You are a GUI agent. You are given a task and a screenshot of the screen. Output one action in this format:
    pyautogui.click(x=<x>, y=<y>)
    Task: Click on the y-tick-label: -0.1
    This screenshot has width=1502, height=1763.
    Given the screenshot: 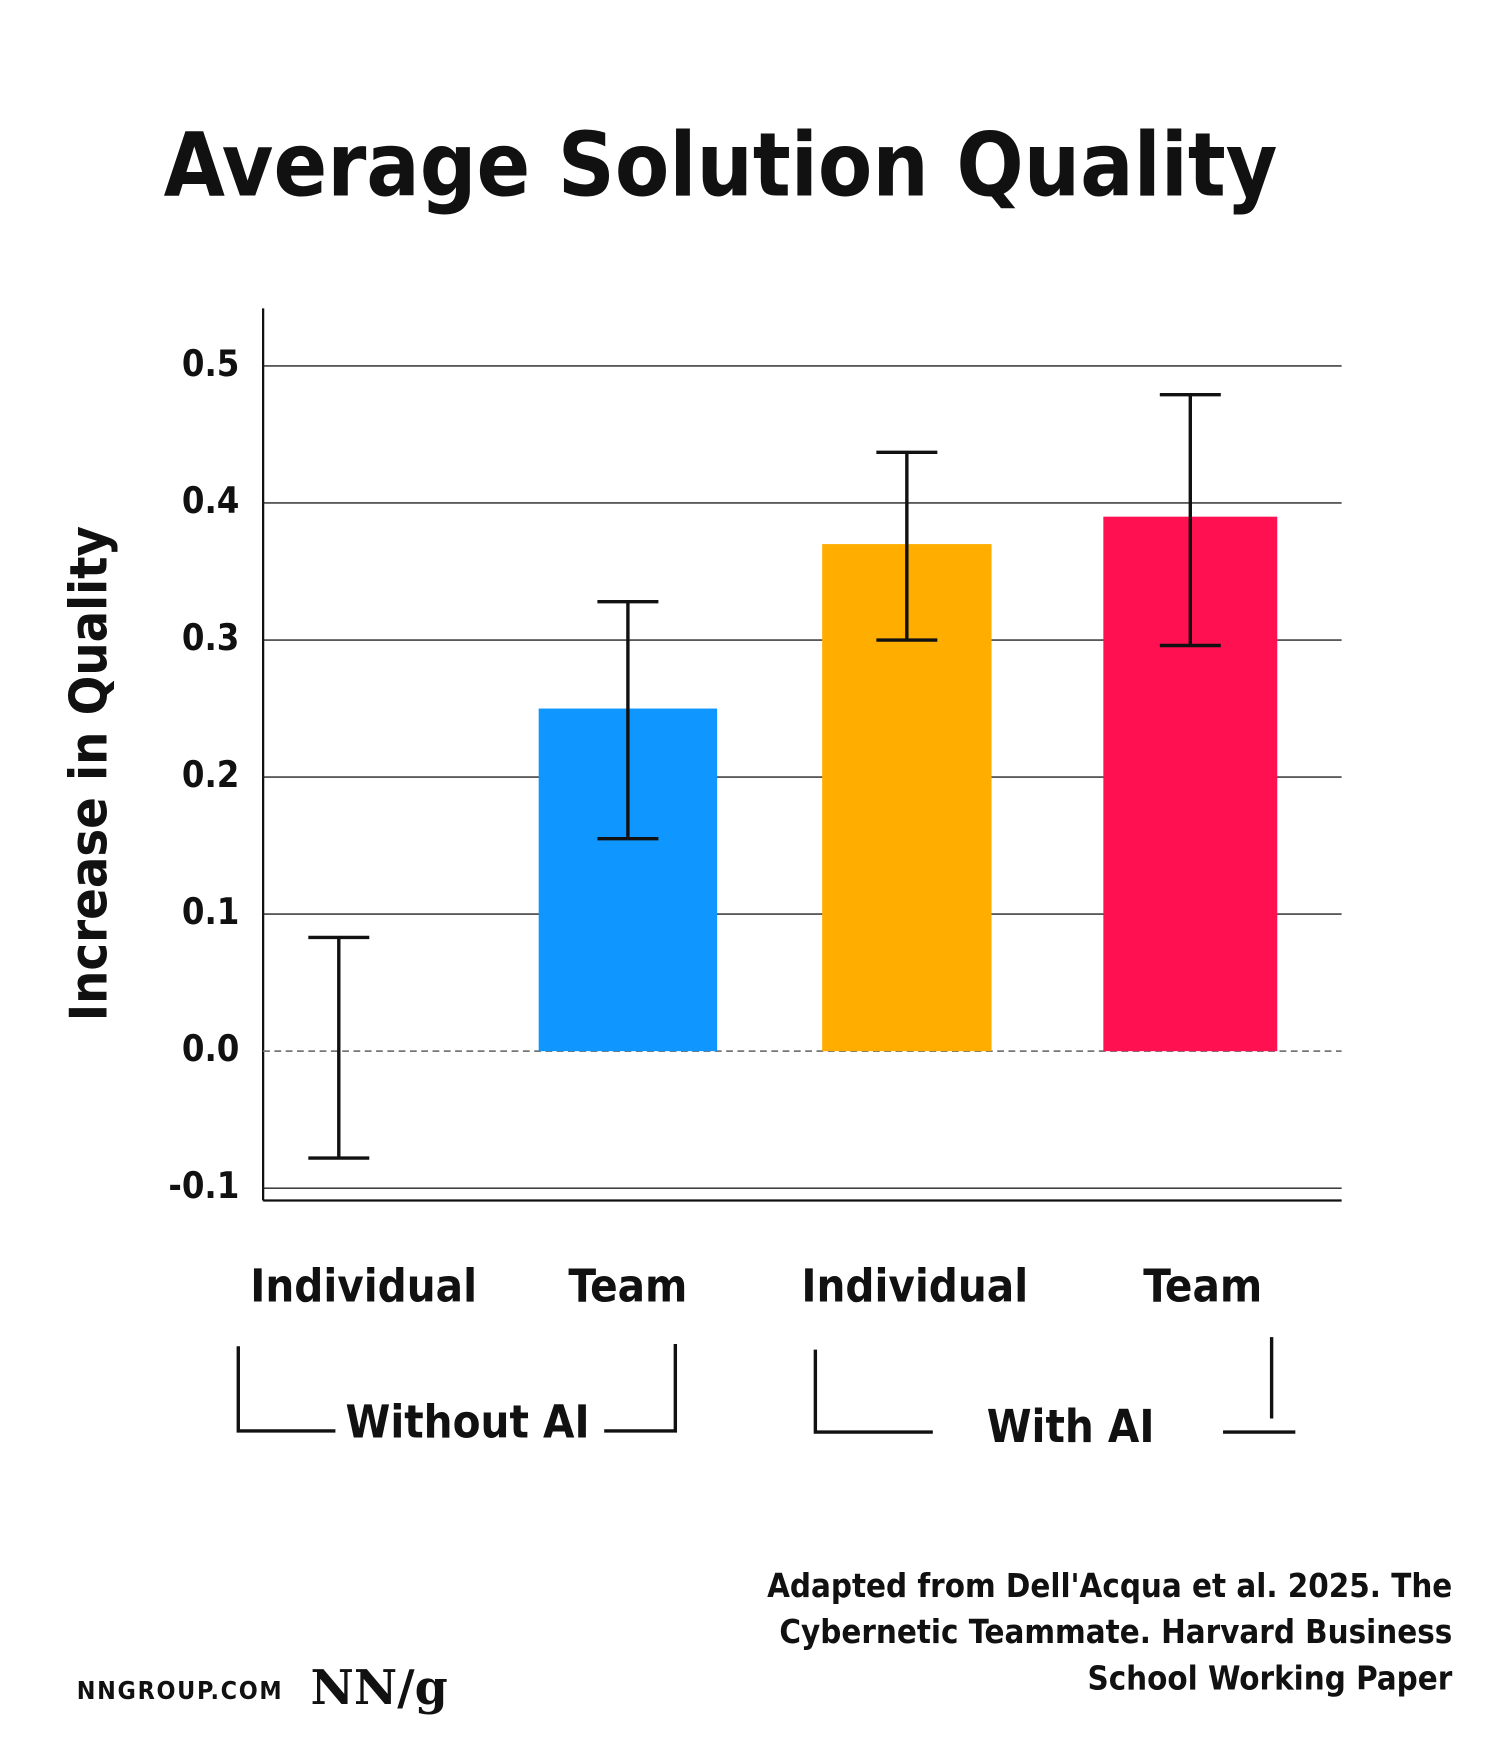 What is the action you would take?
    pyautogui.click(x=203, y=1185)
    